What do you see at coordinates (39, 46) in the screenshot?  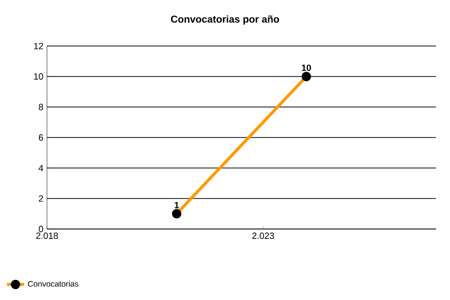 I see `y-tick-label: 12` at bounding box center [39, 46].